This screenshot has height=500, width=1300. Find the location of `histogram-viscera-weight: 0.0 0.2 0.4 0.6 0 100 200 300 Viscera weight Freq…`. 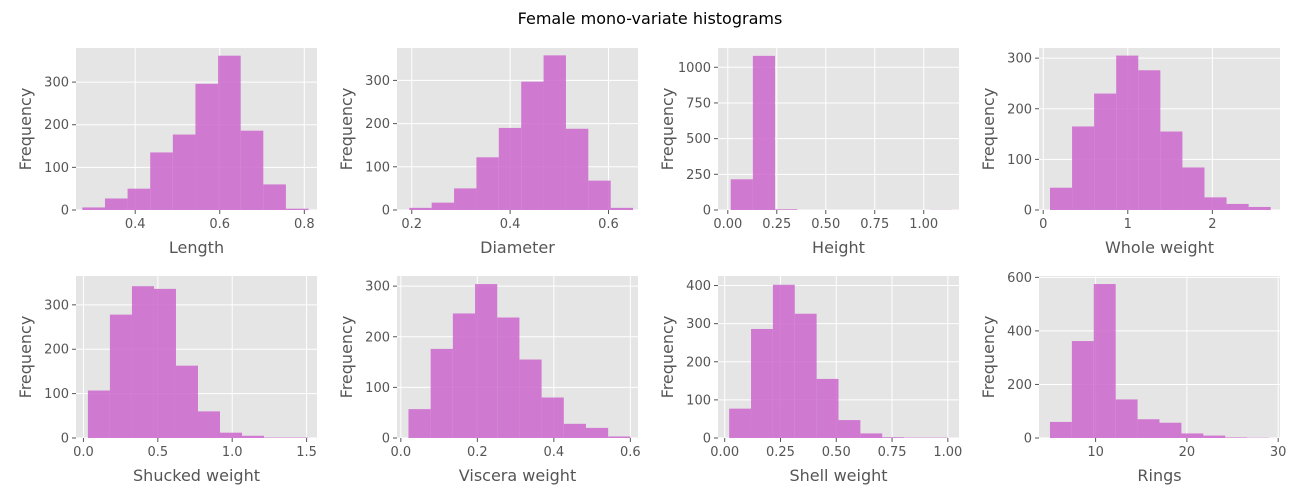

histogram-viscera-weight: 0.0 0.2 0.4 0.6 0 100 200 300 Viscera weight Freq… is located at coordinates (489, 380).